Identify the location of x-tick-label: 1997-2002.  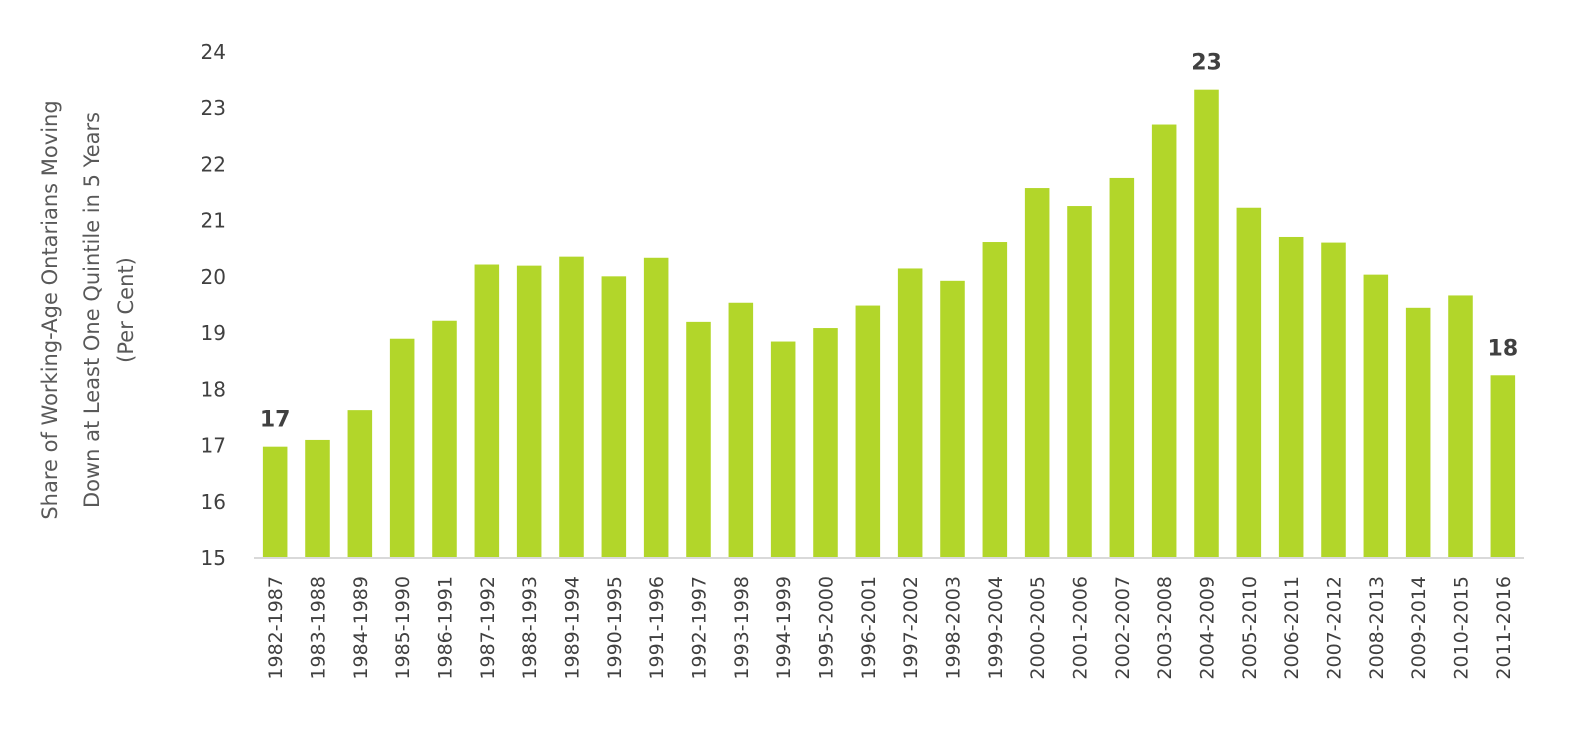
(911, 628).